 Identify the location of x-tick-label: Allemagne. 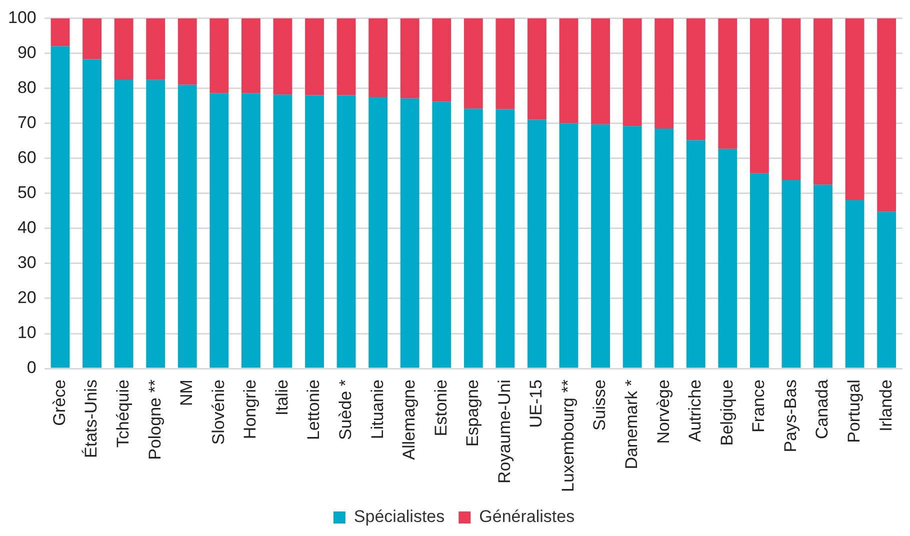
(409, 420).